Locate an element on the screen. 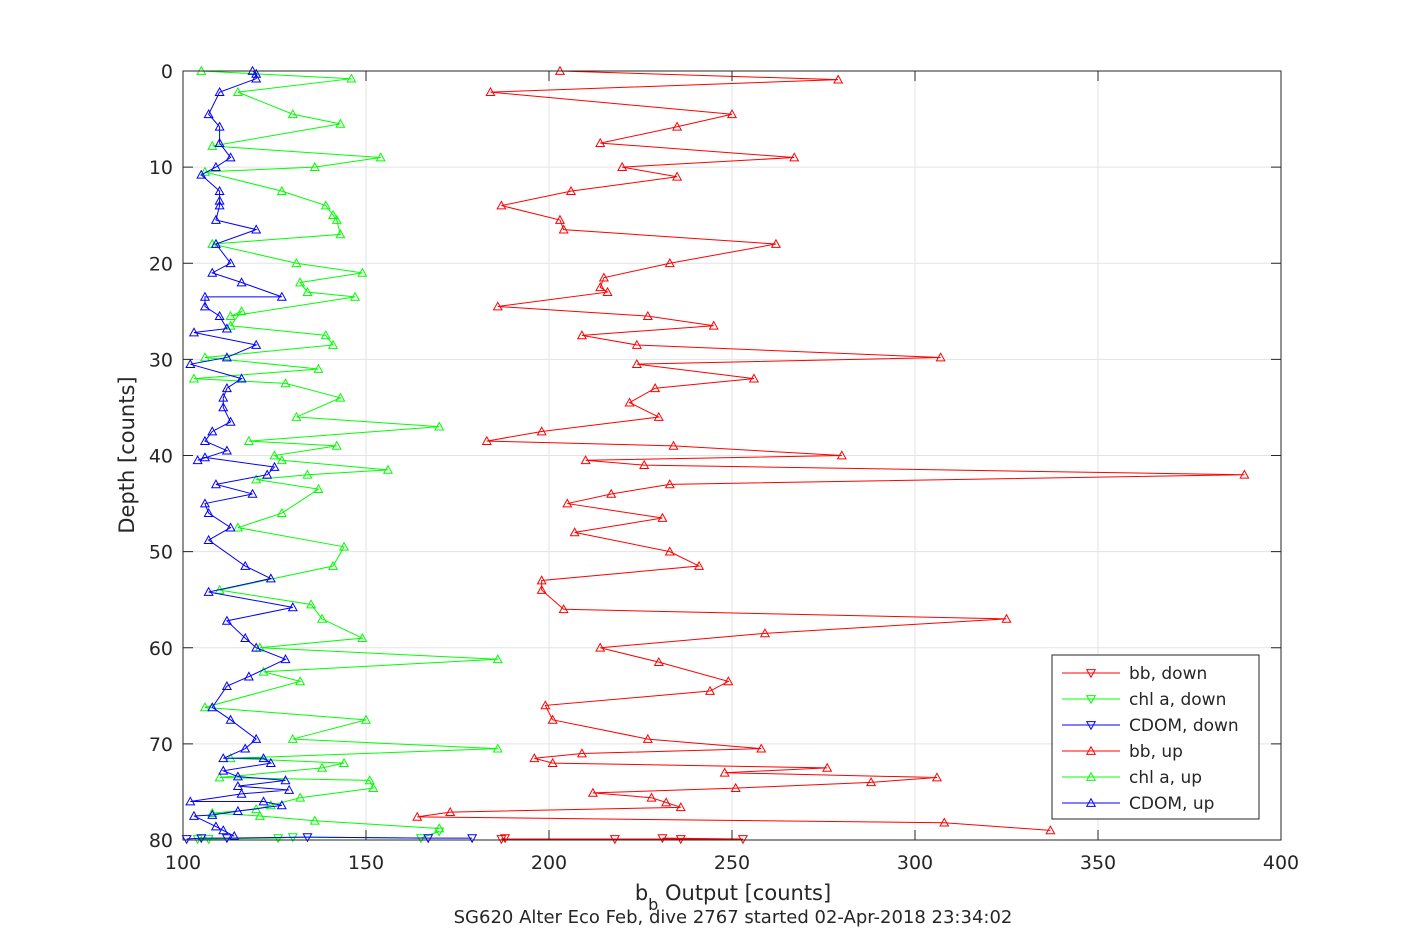 The image size is (1417, 945). y-tick-label: 60 is located at coordinates (161, 649).